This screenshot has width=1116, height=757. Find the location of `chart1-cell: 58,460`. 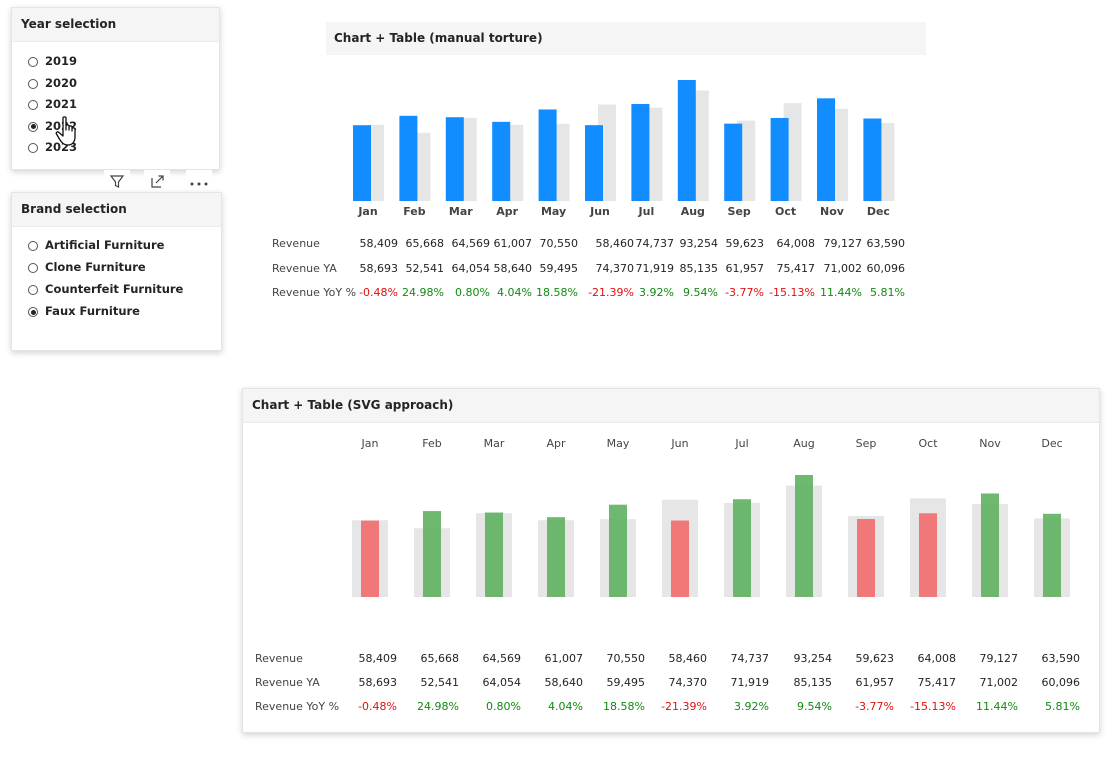

chart1-cell: 58,460 is located at coordinates (615, 243).